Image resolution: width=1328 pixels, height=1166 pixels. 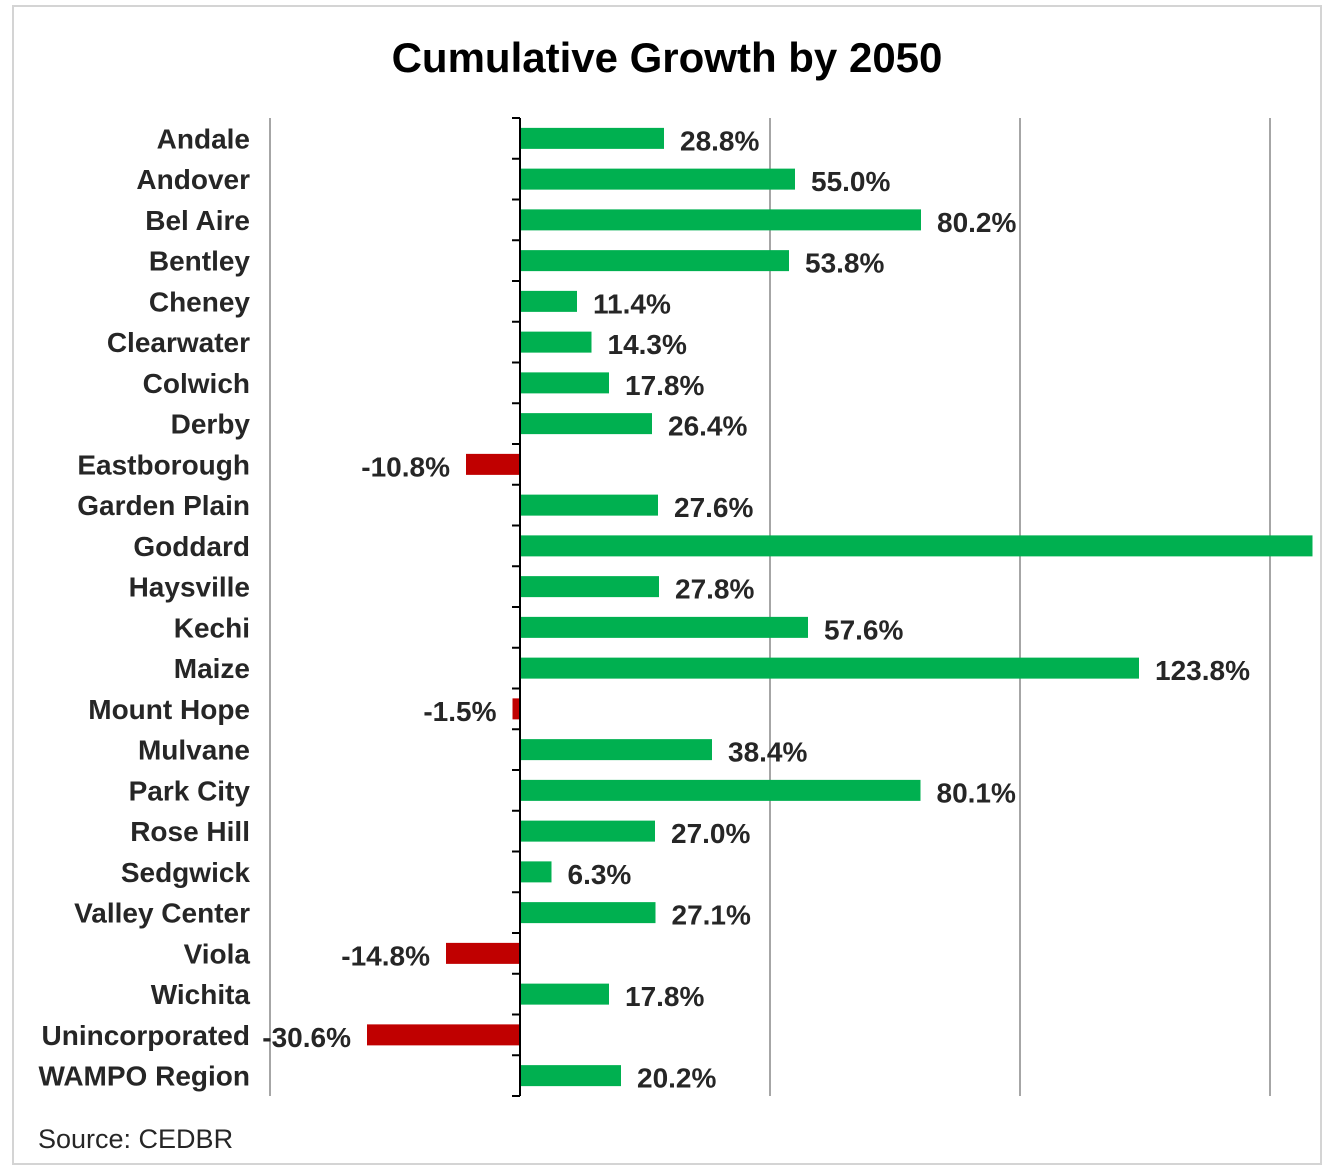 What do you see at coordinates (200, 261) in the screenshot?
I see `category-label: Bentley` at bounding box center [200, 261].